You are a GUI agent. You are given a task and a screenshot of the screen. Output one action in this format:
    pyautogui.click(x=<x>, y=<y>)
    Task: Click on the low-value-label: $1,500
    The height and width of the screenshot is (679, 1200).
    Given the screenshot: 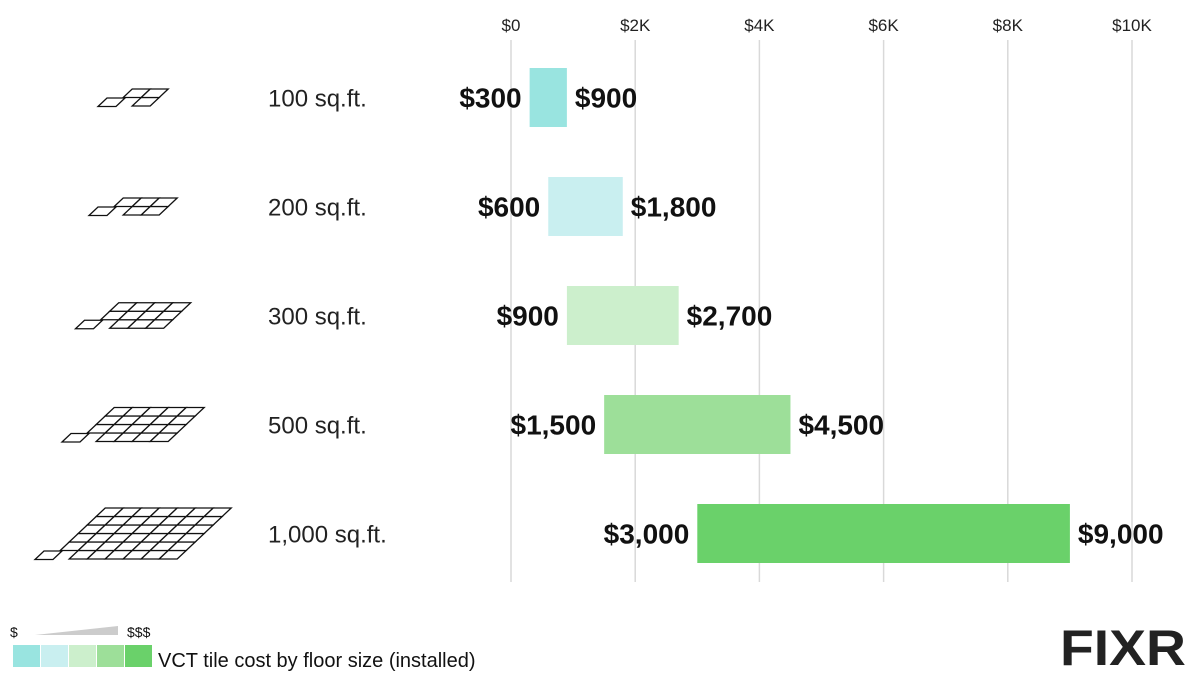 What is the action you would take?
    pyautogui.click(x=554, y=425)
    